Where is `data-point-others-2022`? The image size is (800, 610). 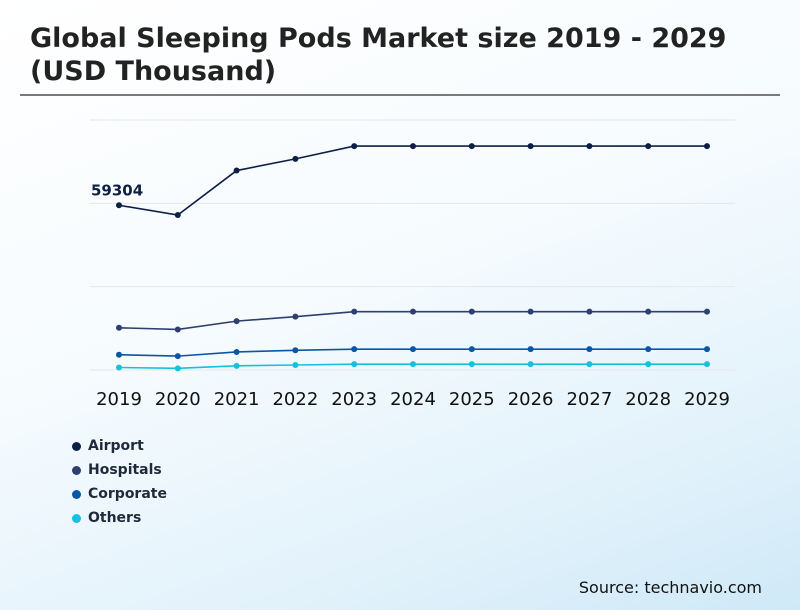 data-point-others-2022 is located at coordinates (295, 365).